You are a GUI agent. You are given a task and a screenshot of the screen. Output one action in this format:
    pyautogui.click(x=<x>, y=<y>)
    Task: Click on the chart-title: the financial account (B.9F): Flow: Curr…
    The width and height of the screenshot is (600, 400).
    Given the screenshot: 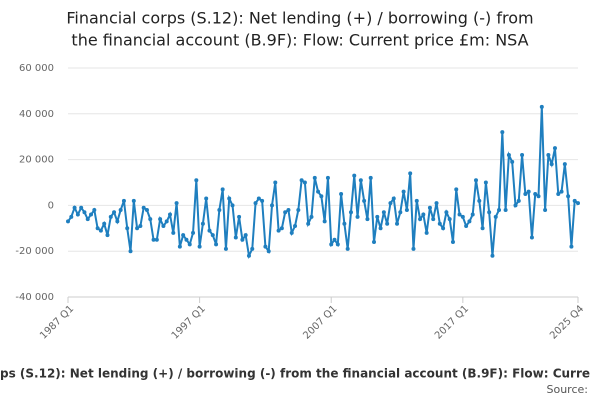 What is the action you would take?
    pyautogui.click(x=299, y=40)
    